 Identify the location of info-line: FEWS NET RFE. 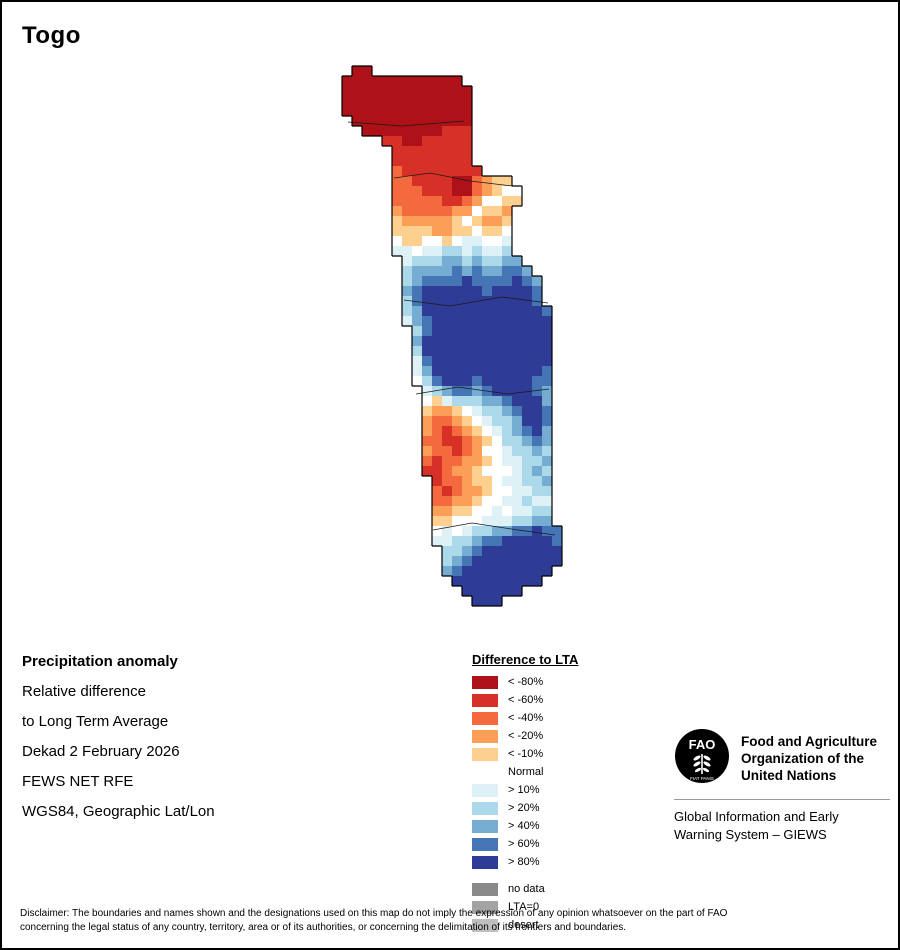
(78, 781).